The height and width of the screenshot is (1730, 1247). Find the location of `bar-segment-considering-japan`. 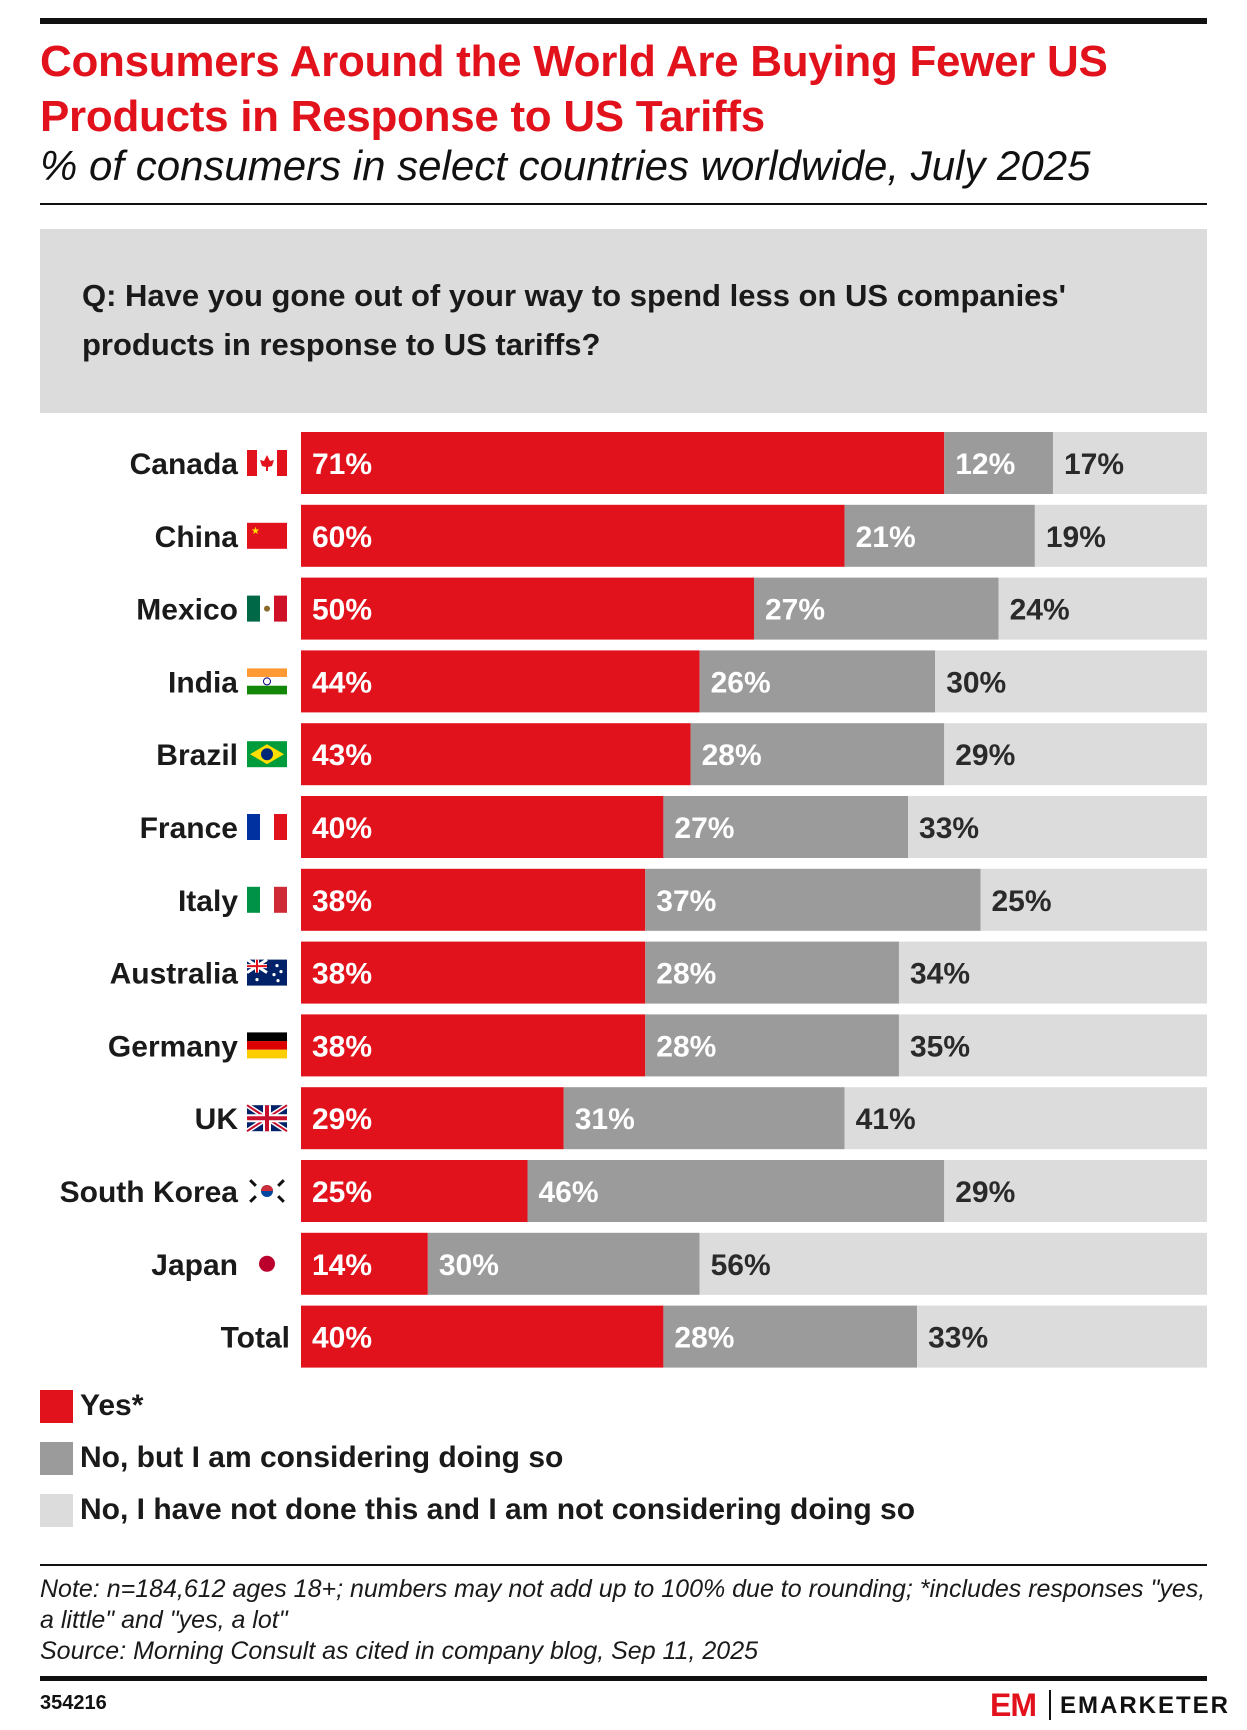

bar-segment-considering-japan is located at coordinates (563, 1263).